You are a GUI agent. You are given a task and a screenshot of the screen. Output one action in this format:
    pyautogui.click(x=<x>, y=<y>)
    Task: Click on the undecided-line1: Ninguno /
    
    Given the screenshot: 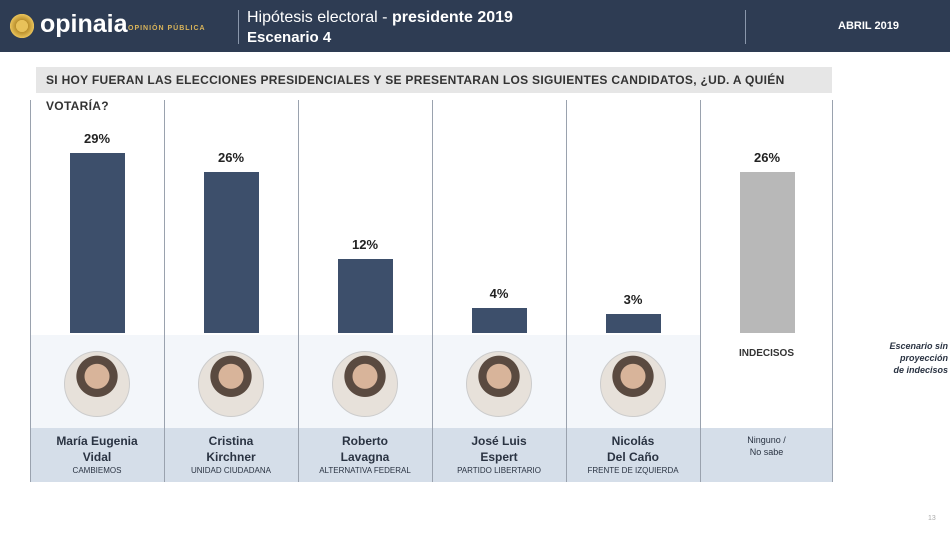 What is the action you would take?
    pyautogui.click(x=766, y=440)
    